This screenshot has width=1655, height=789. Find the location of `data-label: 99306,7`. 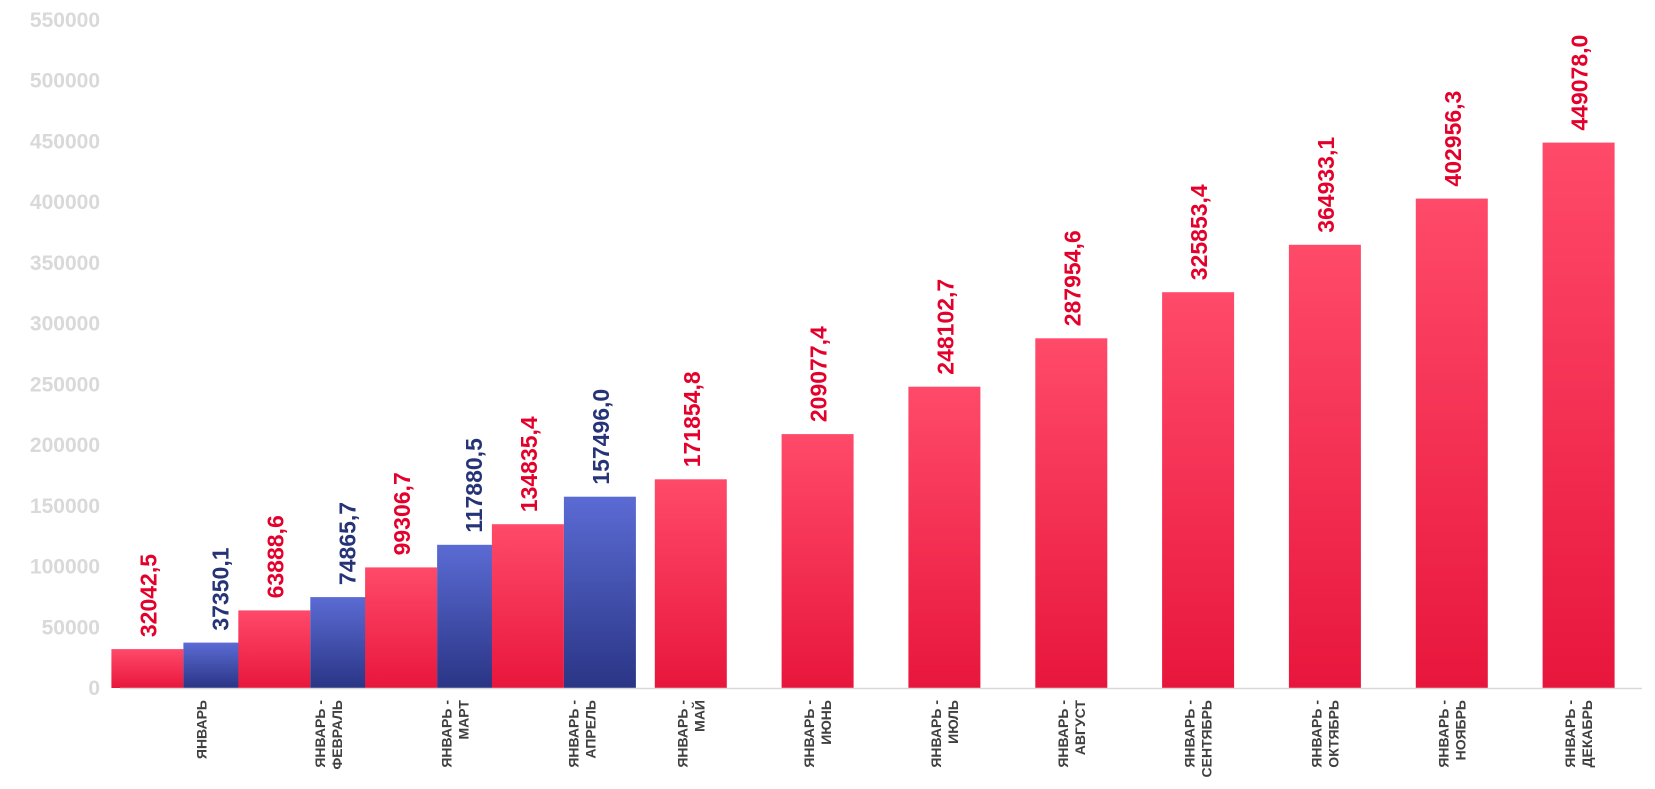

data-label: 99306,7 is located at coordinates (402, 513).